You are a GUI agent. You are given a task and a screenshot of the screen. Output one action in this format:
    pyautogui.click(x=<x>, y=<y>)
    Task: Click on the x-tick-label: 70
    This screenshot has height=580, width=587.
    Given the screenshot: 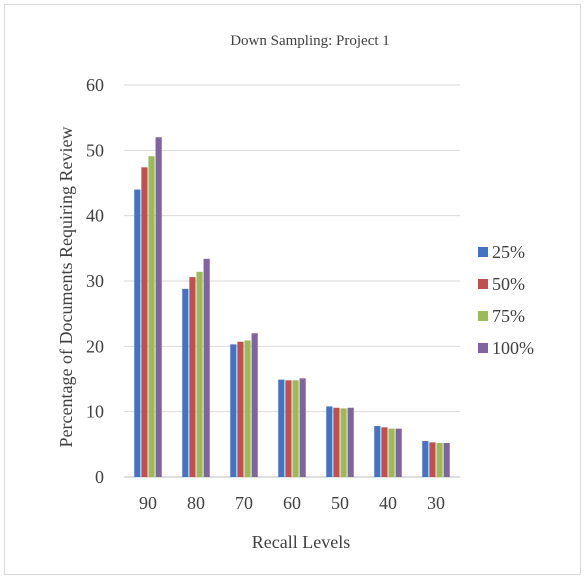 What is the action you would take?
    pyautogui.click(x=244, y=503)
    